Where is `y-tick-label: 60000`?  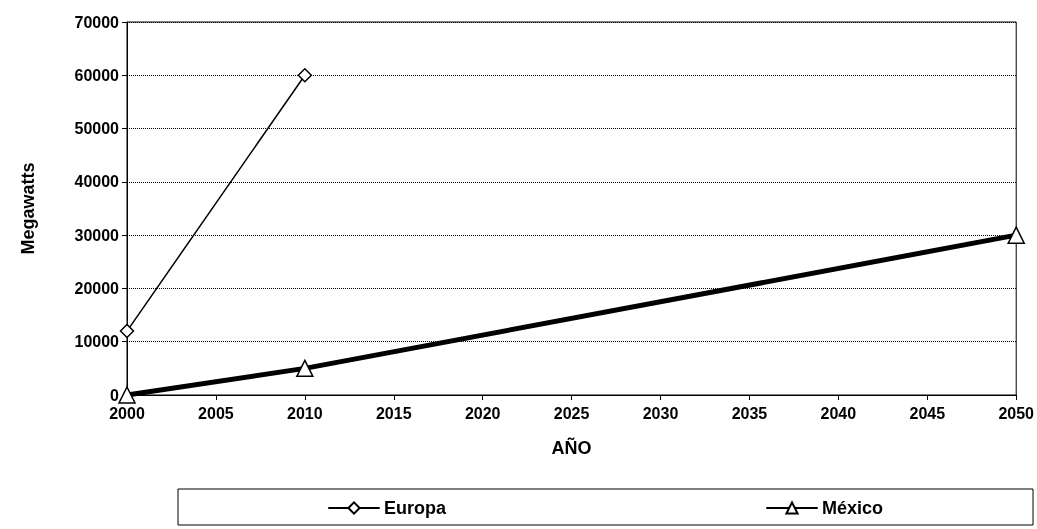
y-tick-label: 60000 is located at coordinates (97, 75).